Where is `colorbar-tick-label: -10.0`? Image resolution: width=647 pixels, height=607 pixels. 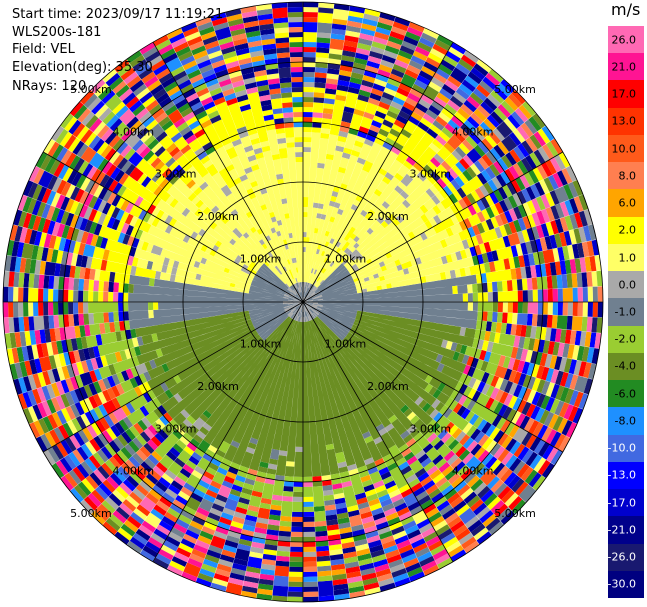 colorbar-tick-label: -10.0 is located at coordinates (621, 448).